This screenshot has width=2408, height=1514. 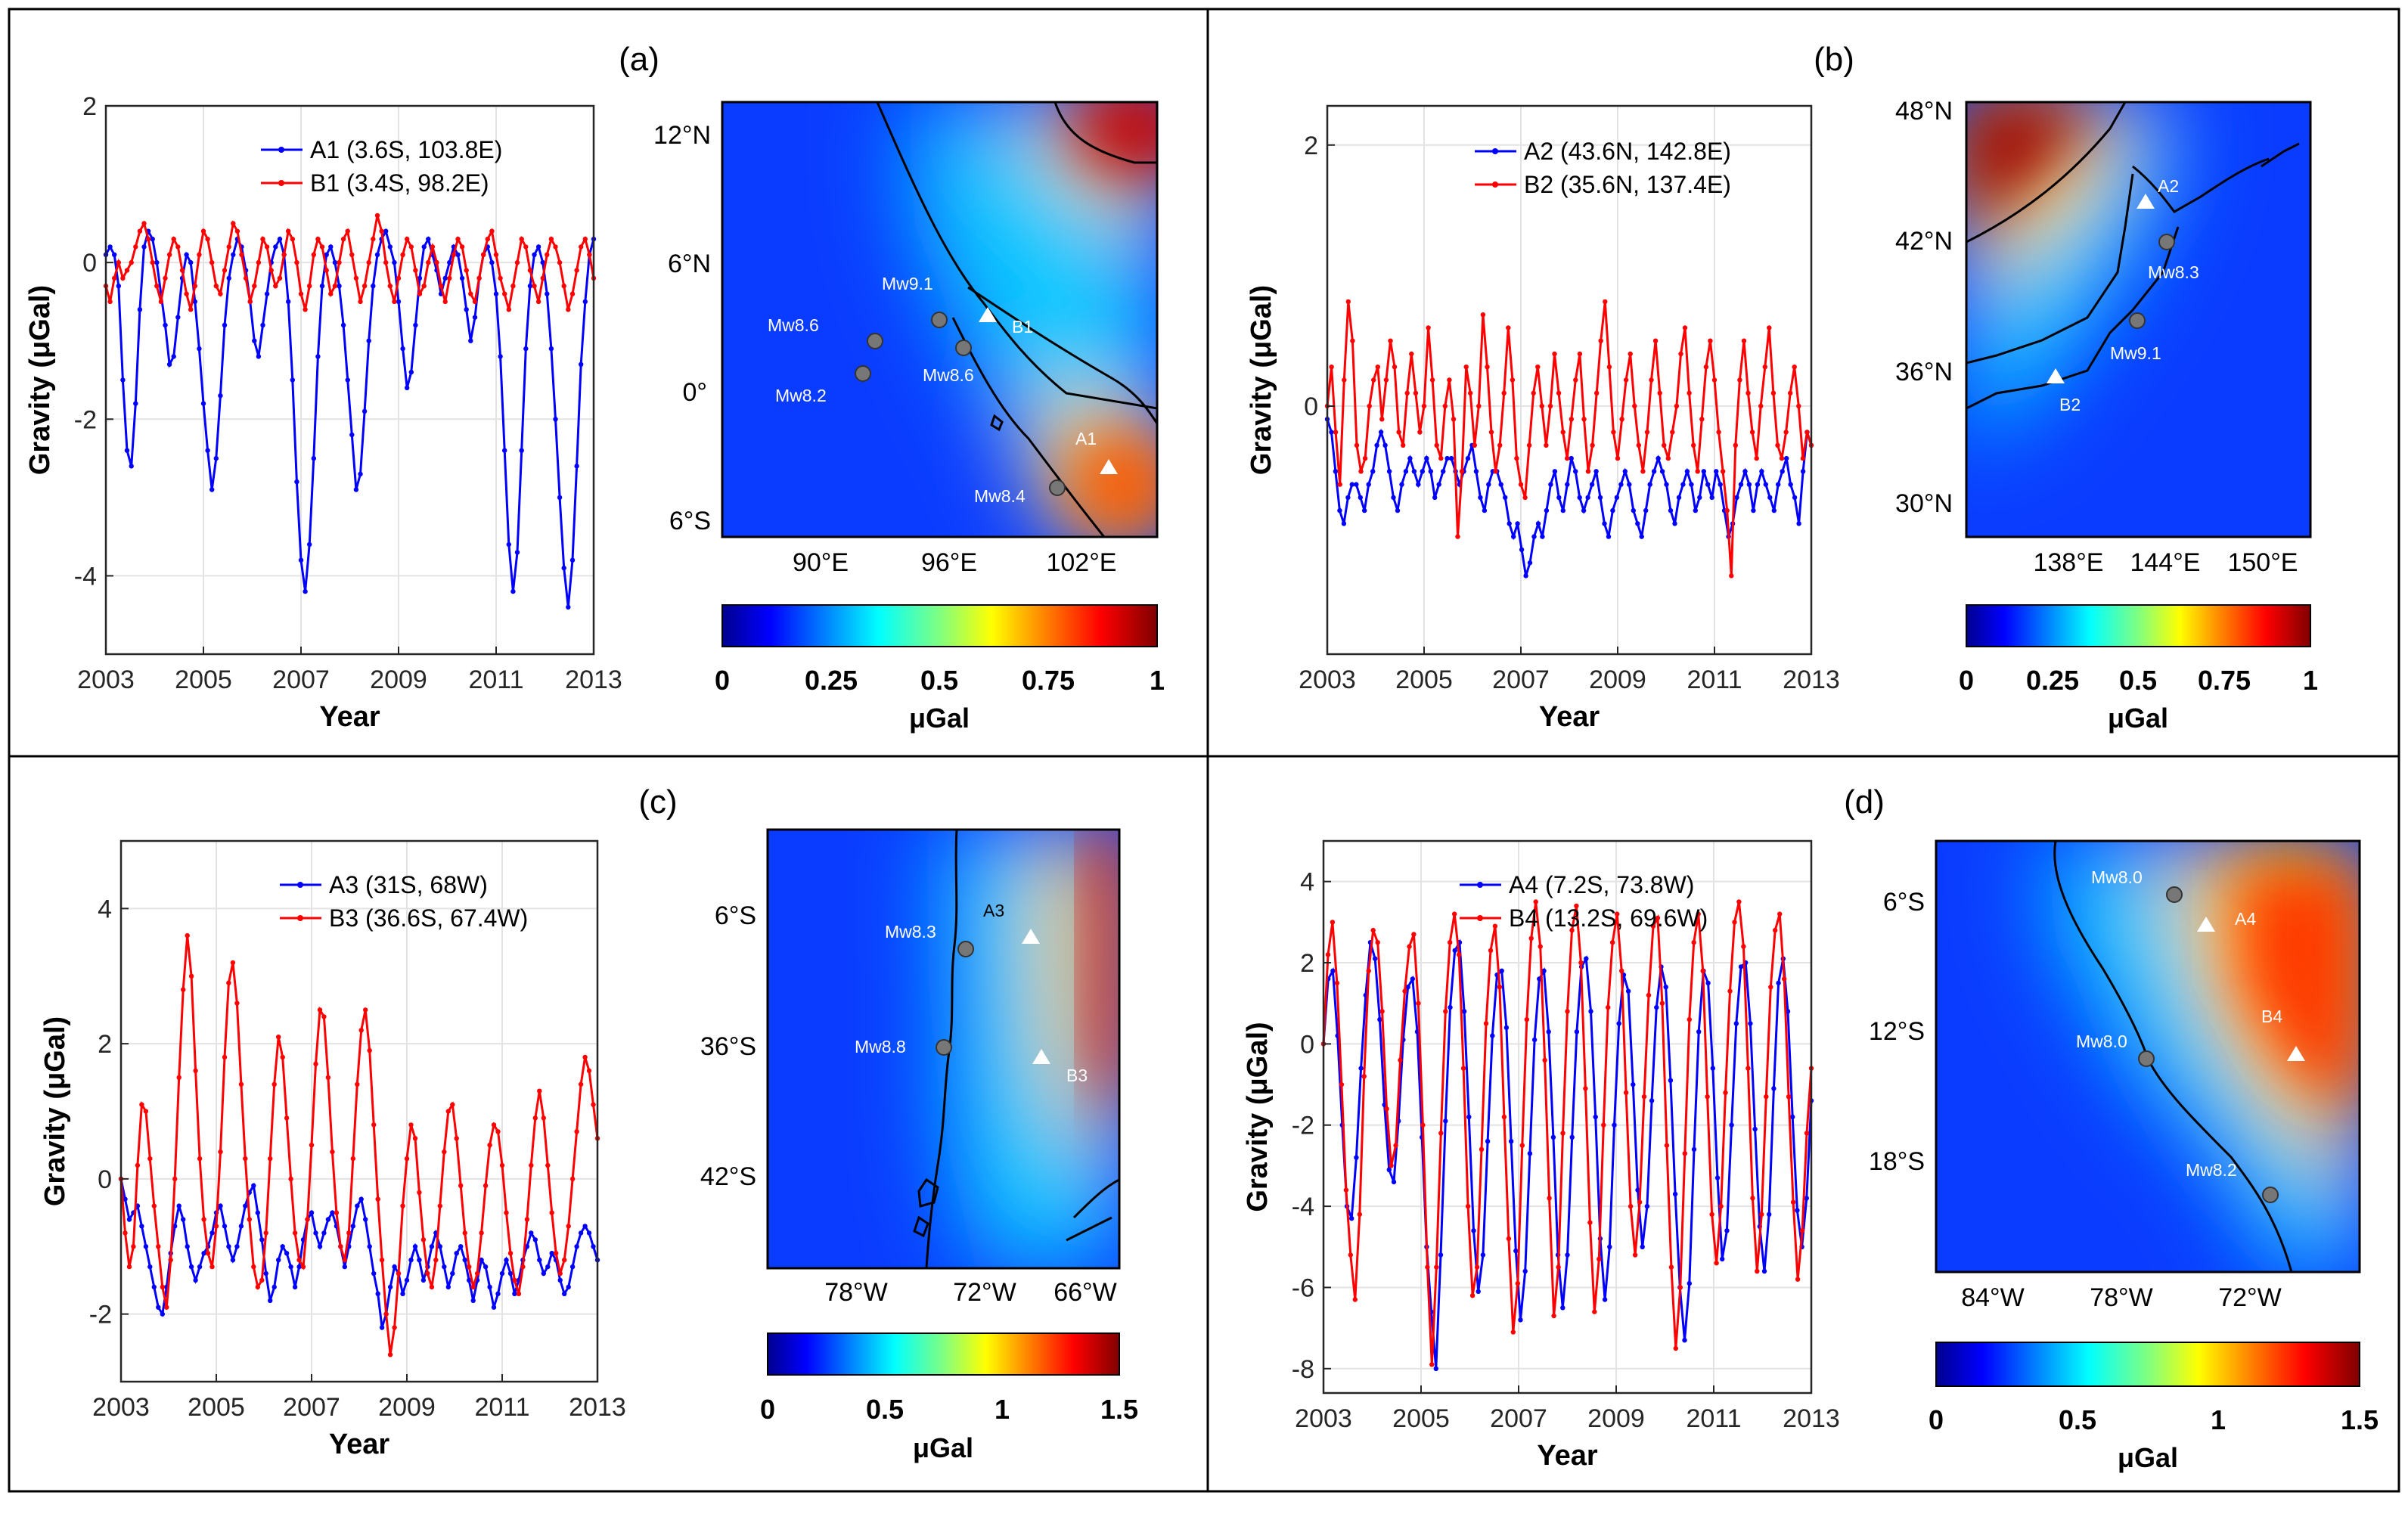 What do you see at coordinates (939, 680) in the screenshot?
I see `colorbar-tick: 0.5` at bounding box center [939, 680].